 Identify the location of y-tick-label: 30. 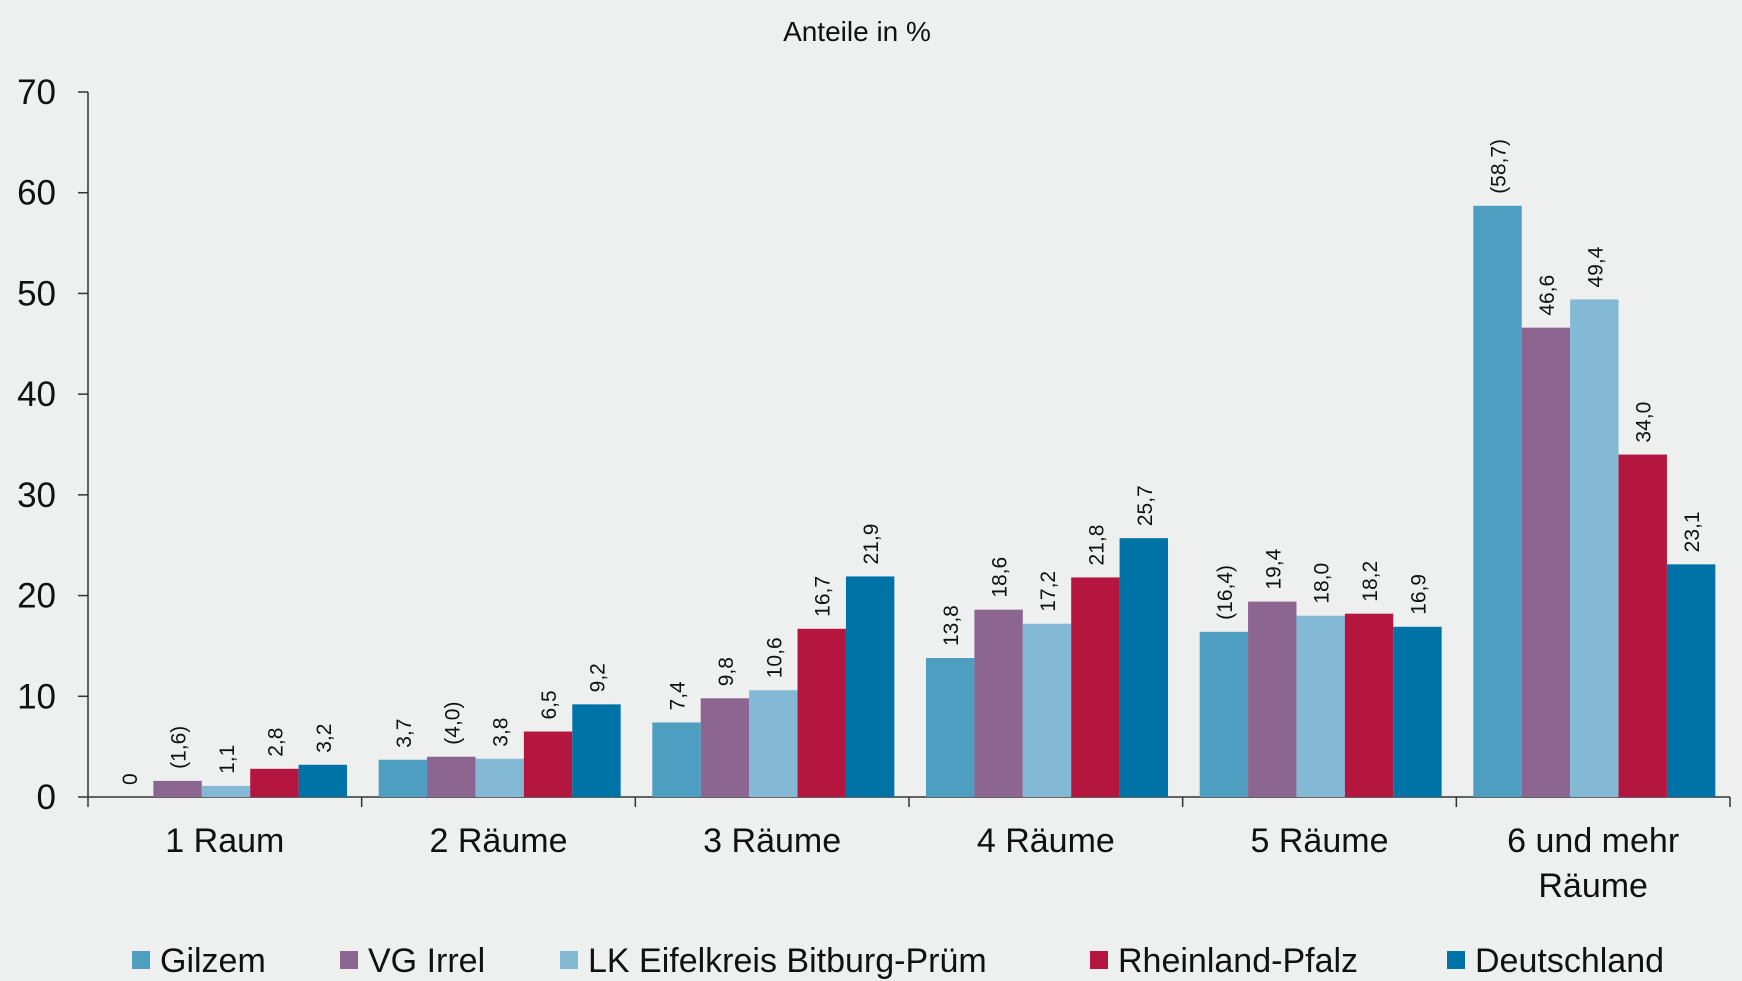
(36, 495).